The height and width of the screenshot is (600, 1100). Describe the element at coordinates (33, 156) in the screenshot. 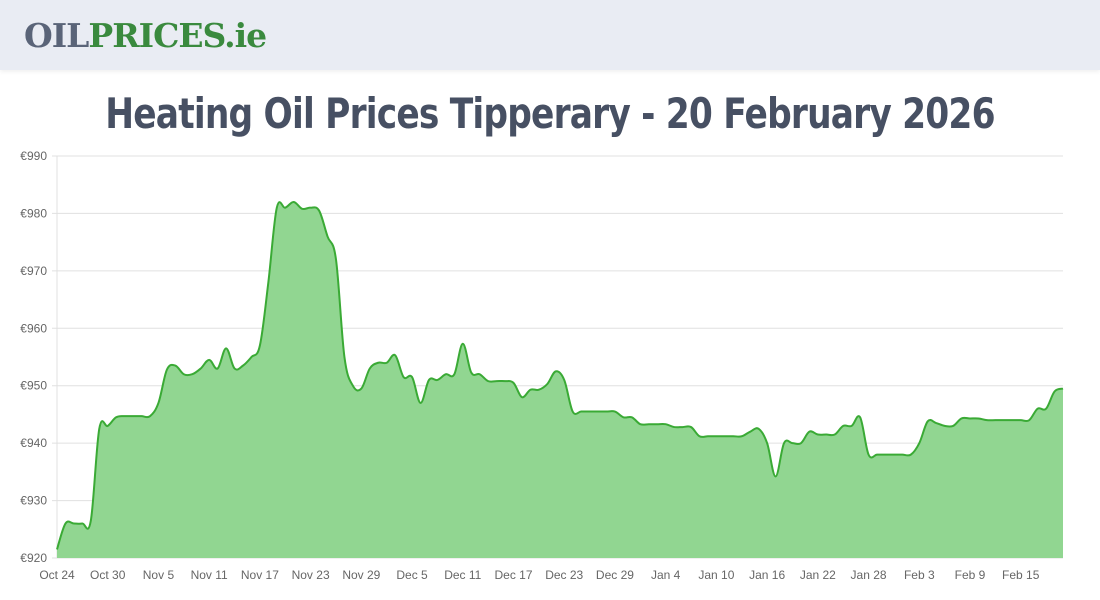

I see `y-tick-label: €990` at that location.